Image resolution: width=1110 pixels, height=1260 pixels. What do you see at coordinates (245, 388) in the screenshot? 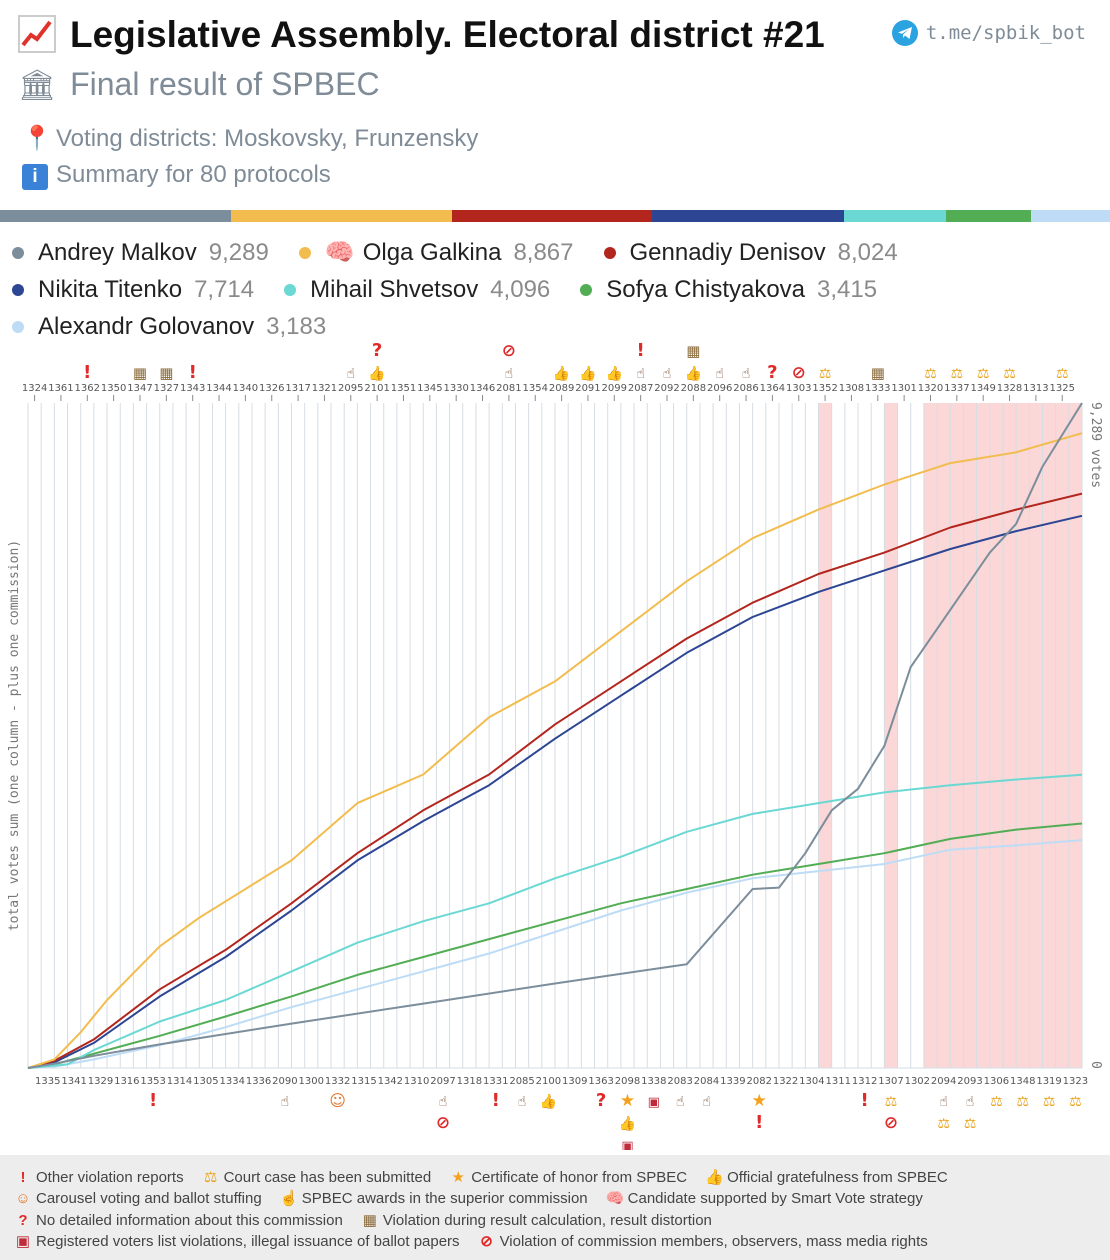
I see `top-tick-label: 1340` at bounding box center [245, 388].